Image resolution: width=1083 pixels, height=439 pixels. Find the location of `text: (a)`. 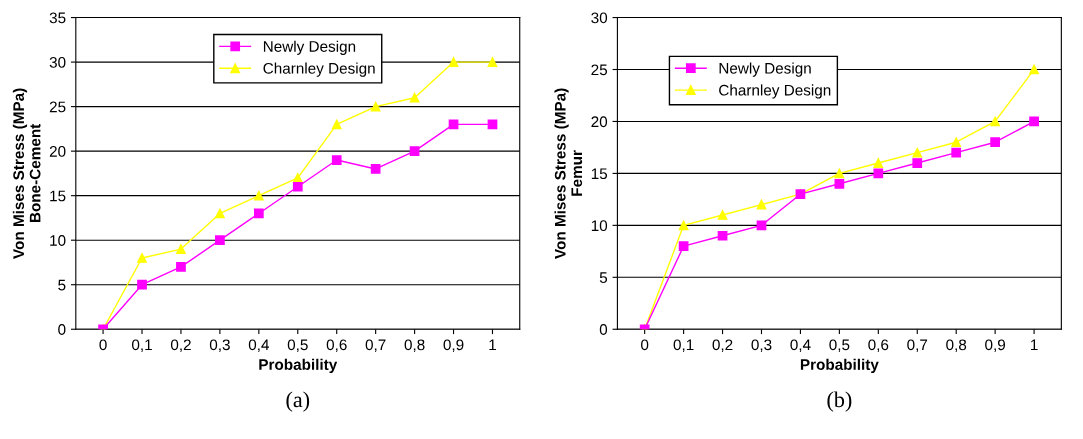

text: (a) is located at coordinates (298, 401).